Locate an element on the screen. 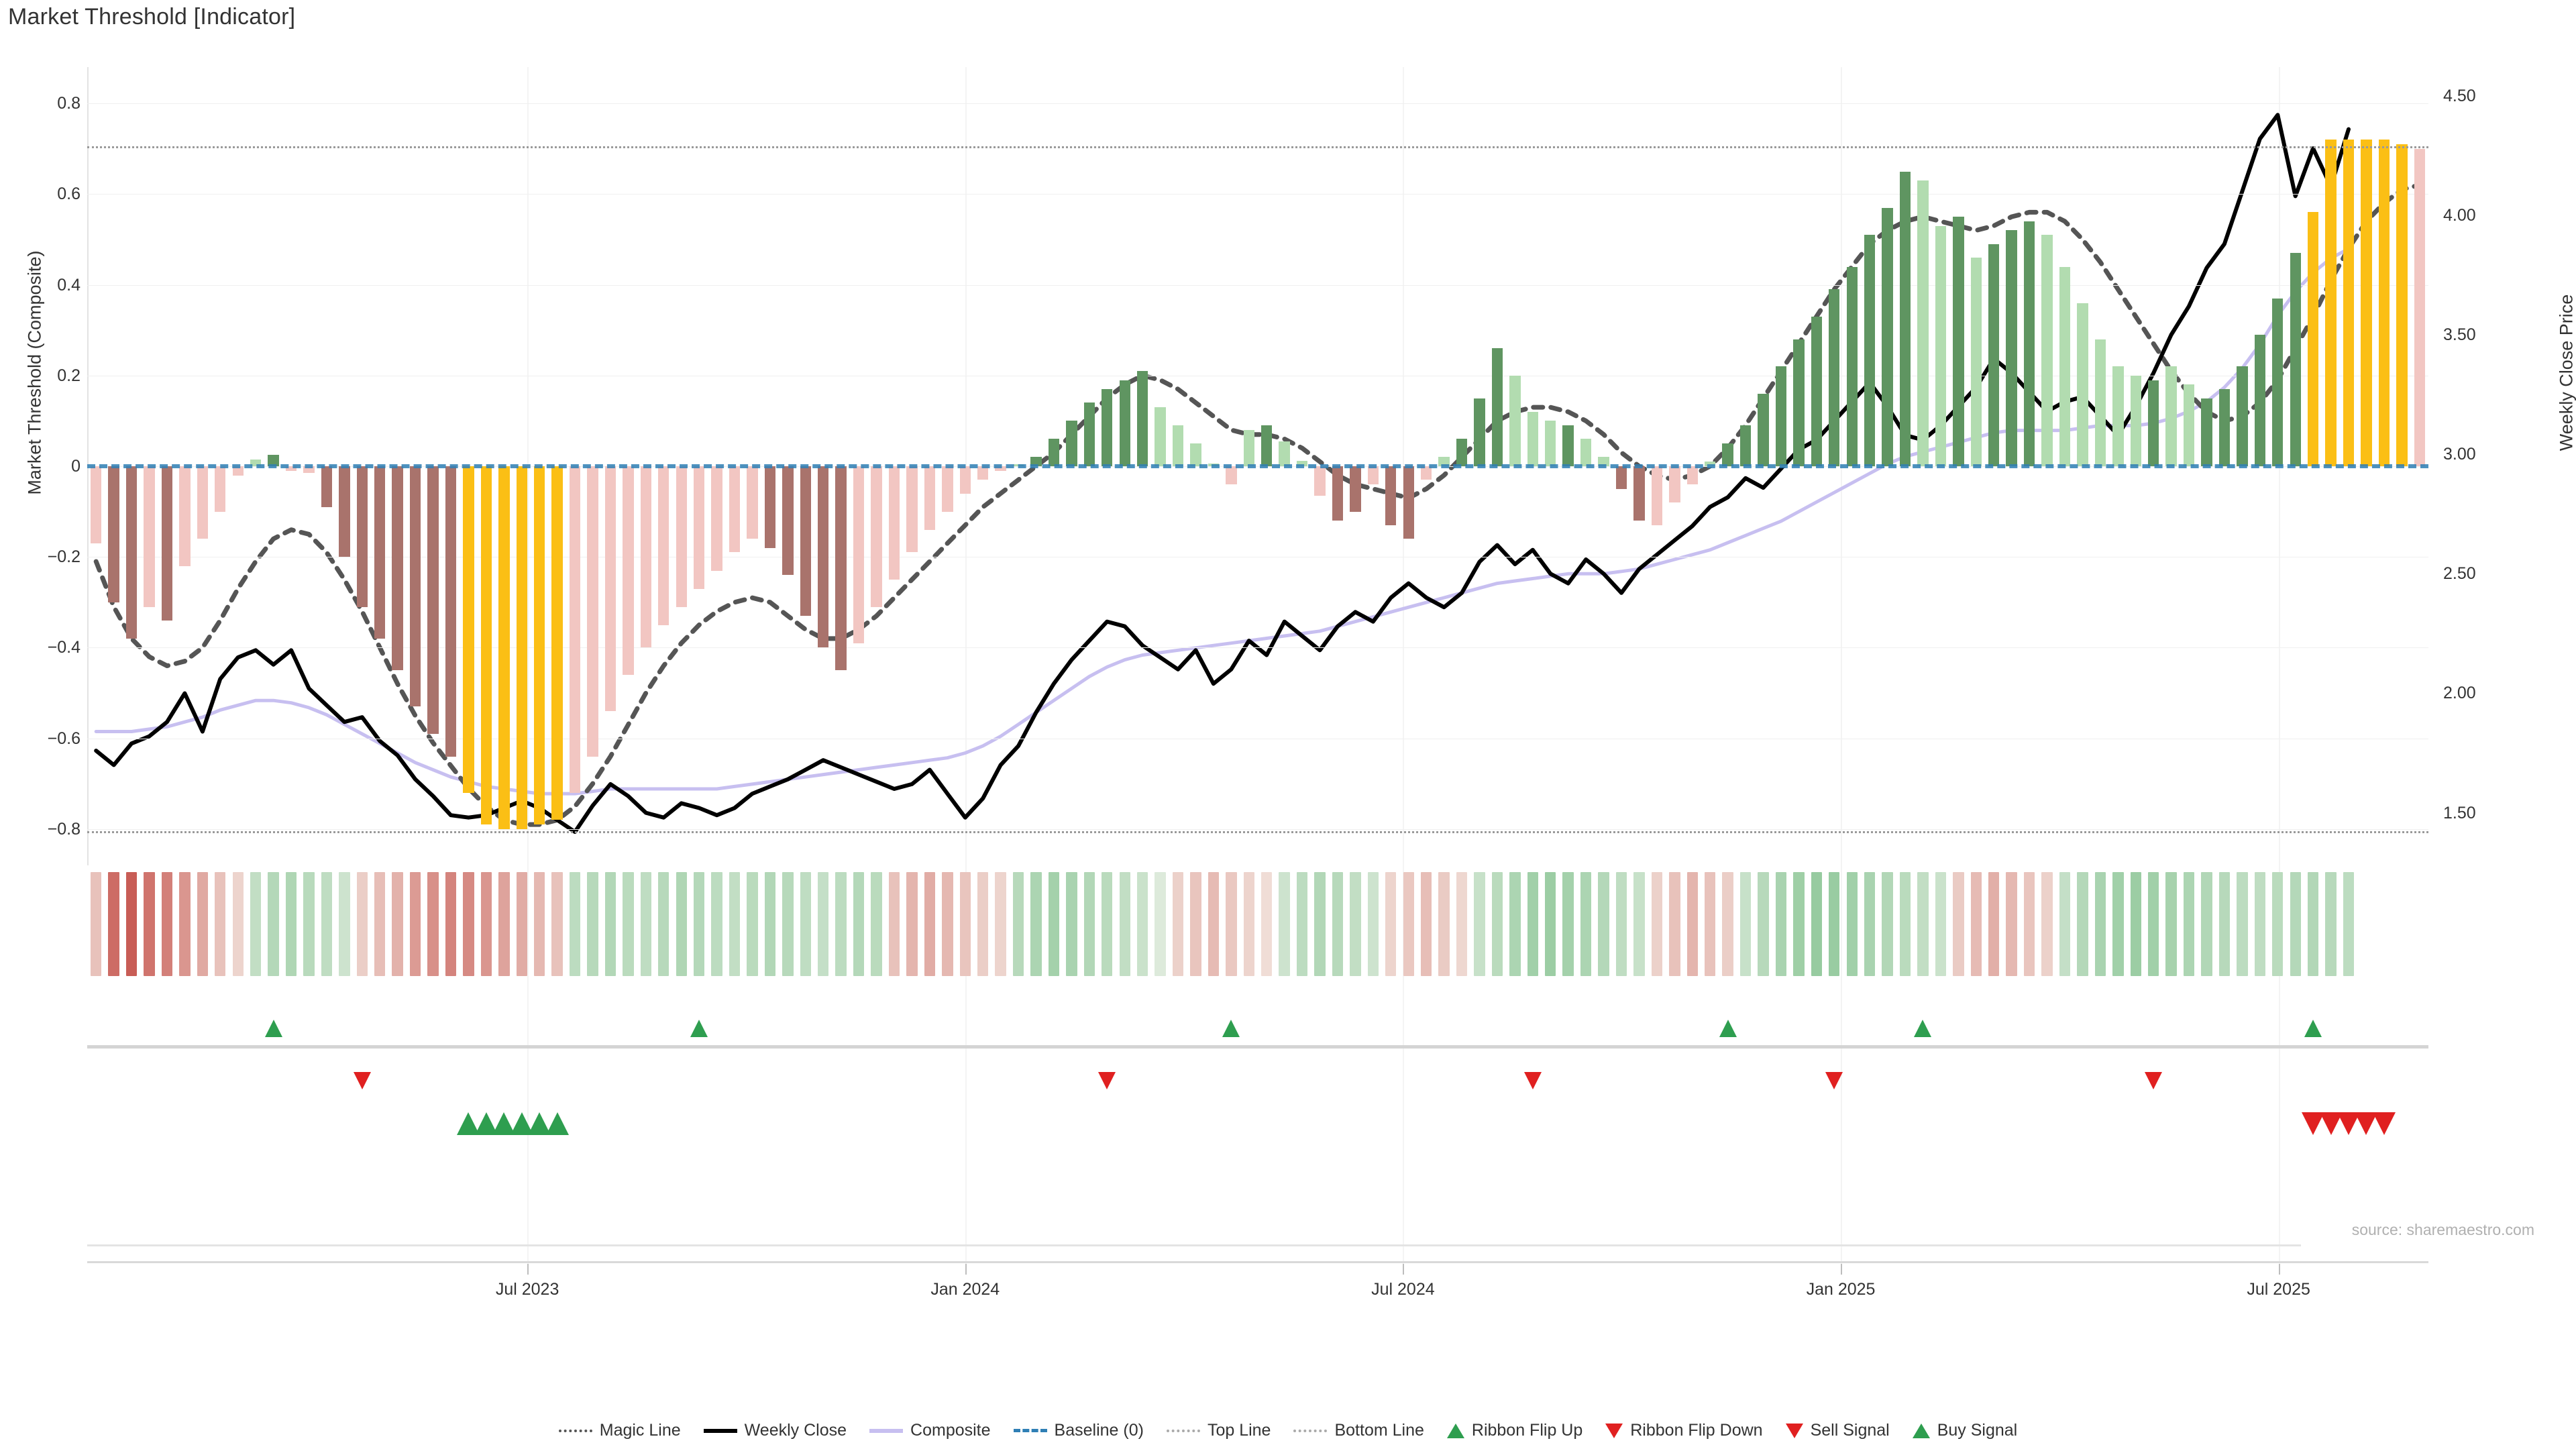 This screenshot has width=2576, height=1449. legend-item: Composite is located at coordinates (930, 1430).